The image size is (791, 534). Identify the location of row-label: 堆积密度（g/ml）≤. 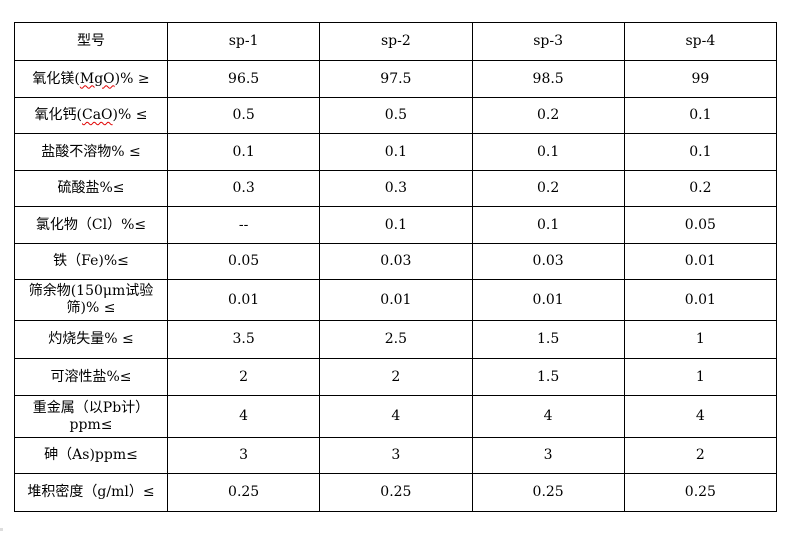
(91, 492).